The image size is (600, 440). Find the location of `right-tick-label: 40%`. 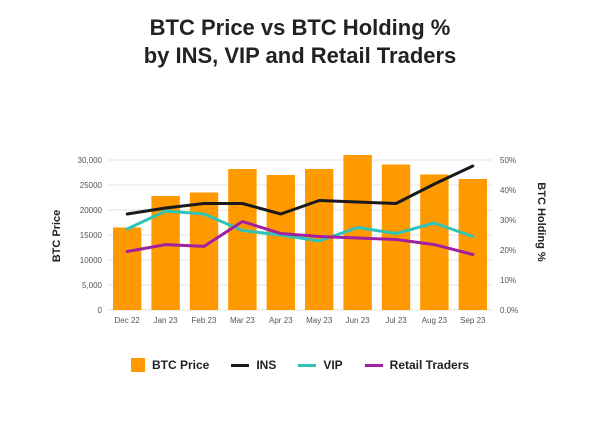

right-tick-label: 40% is located at coordinates (508, 190).